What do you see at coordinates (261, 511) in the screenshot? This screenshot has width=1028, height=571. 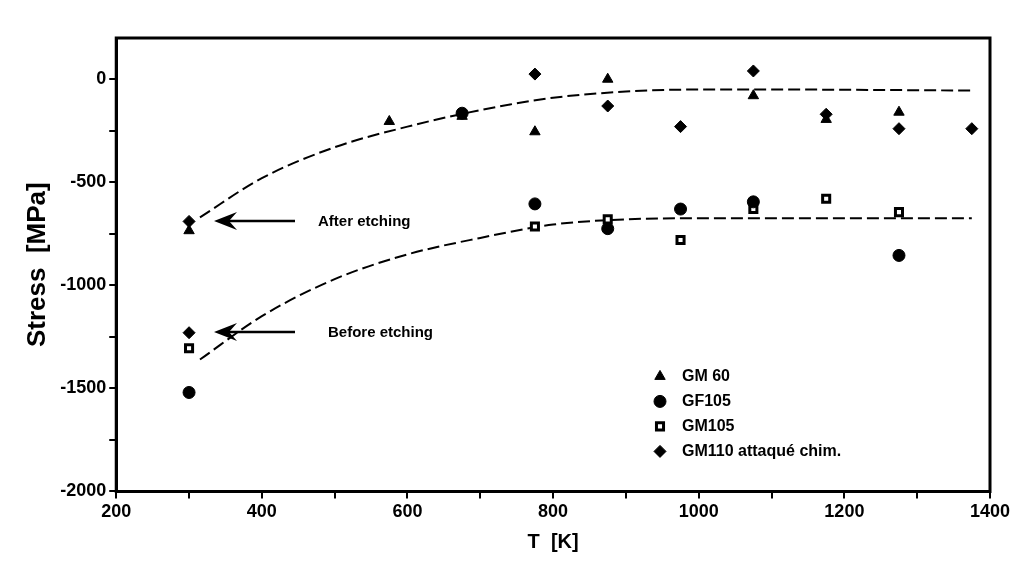 I see `x-tick-label: 400` at bounding box center [261, 511].